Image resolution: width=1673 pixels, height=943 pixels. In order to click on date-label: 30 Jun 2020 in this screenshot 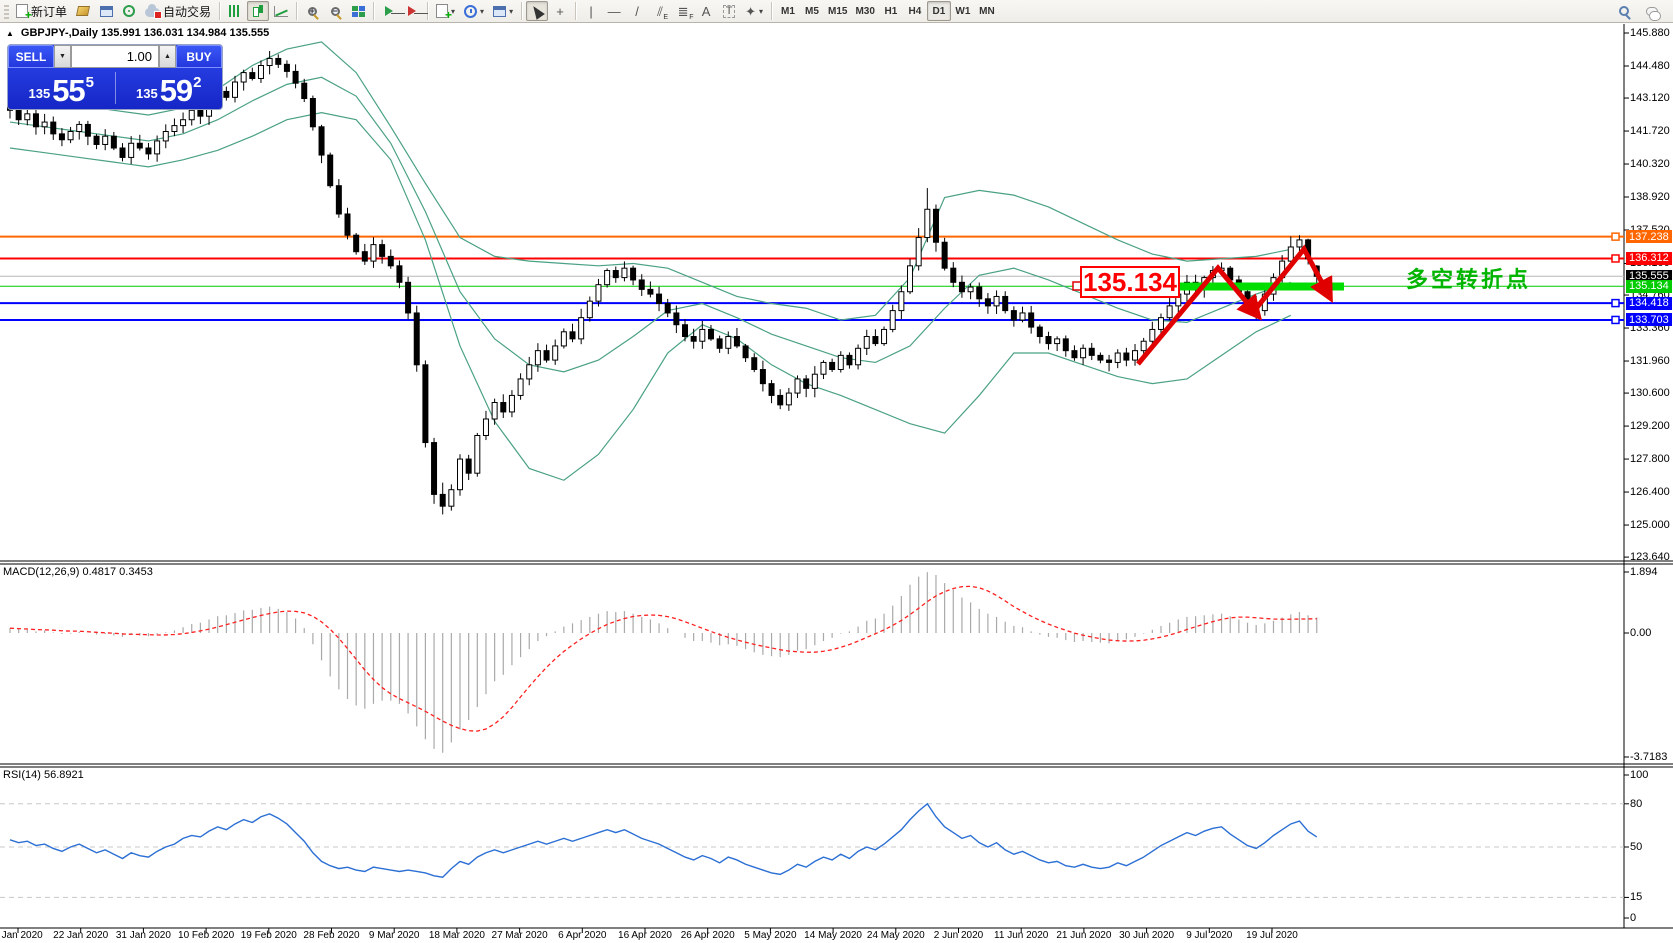, I will do `click(1147, 935)`.